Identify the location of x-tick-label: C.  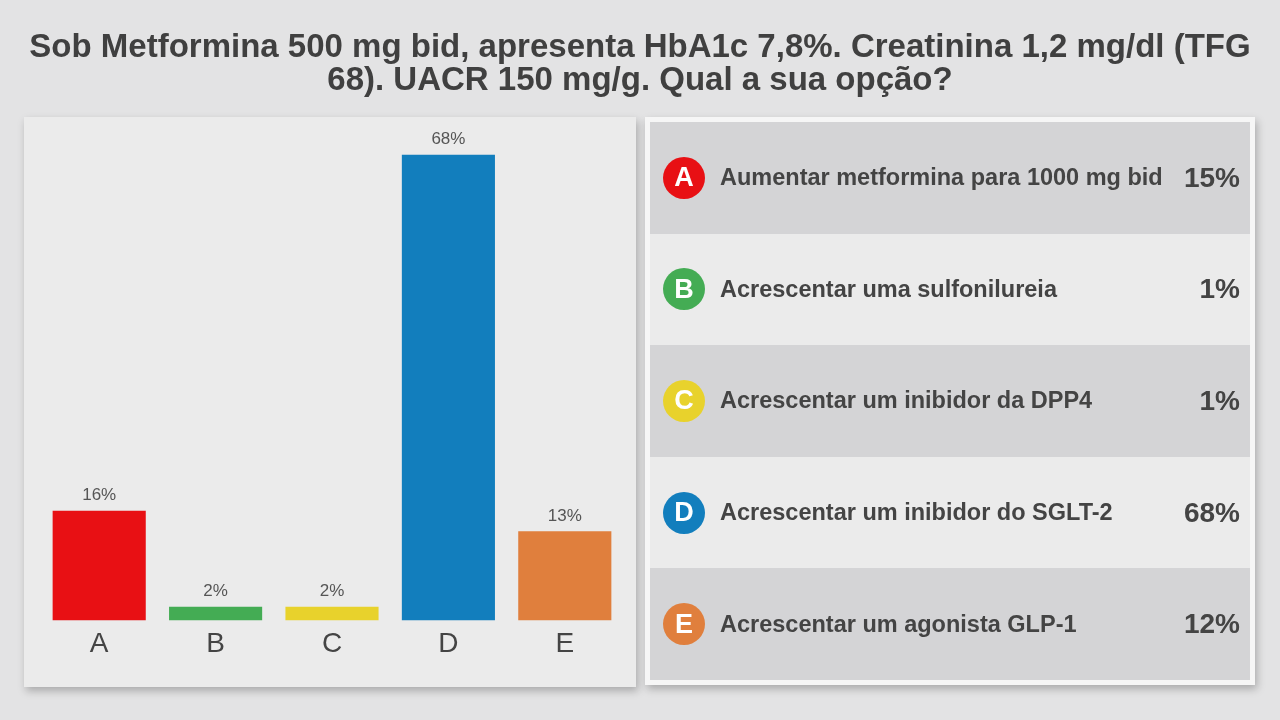
(332, 642).